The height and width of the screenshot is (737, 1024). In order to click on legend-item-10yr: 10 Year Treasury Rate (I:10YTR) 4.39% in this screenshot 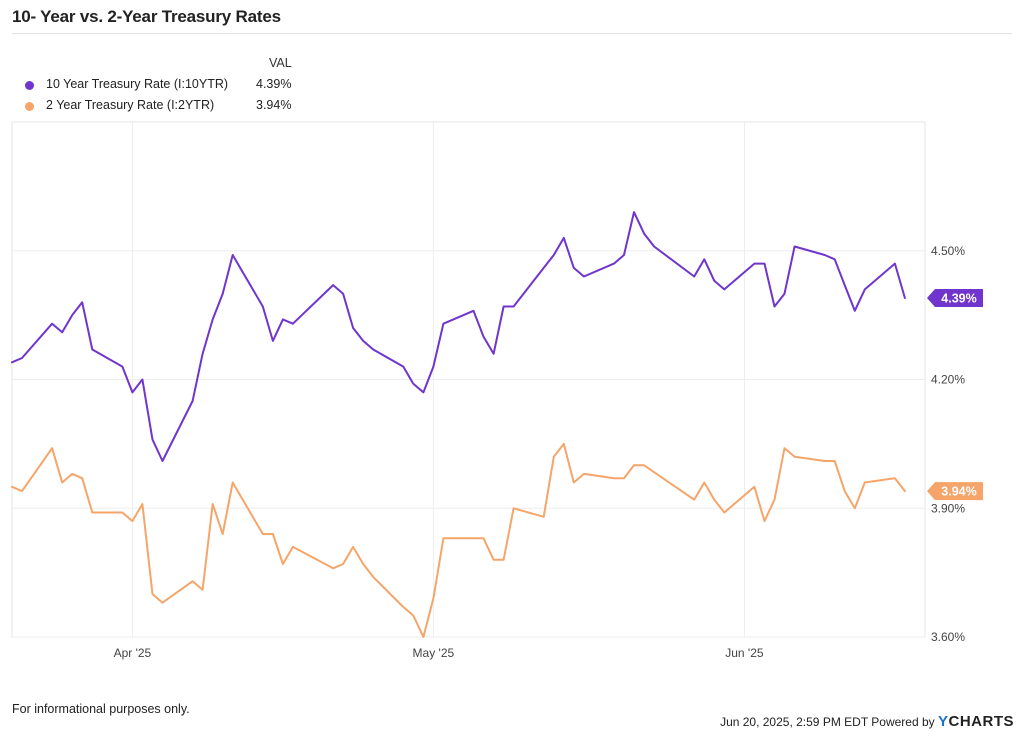, I will do `click(172, 86)`.